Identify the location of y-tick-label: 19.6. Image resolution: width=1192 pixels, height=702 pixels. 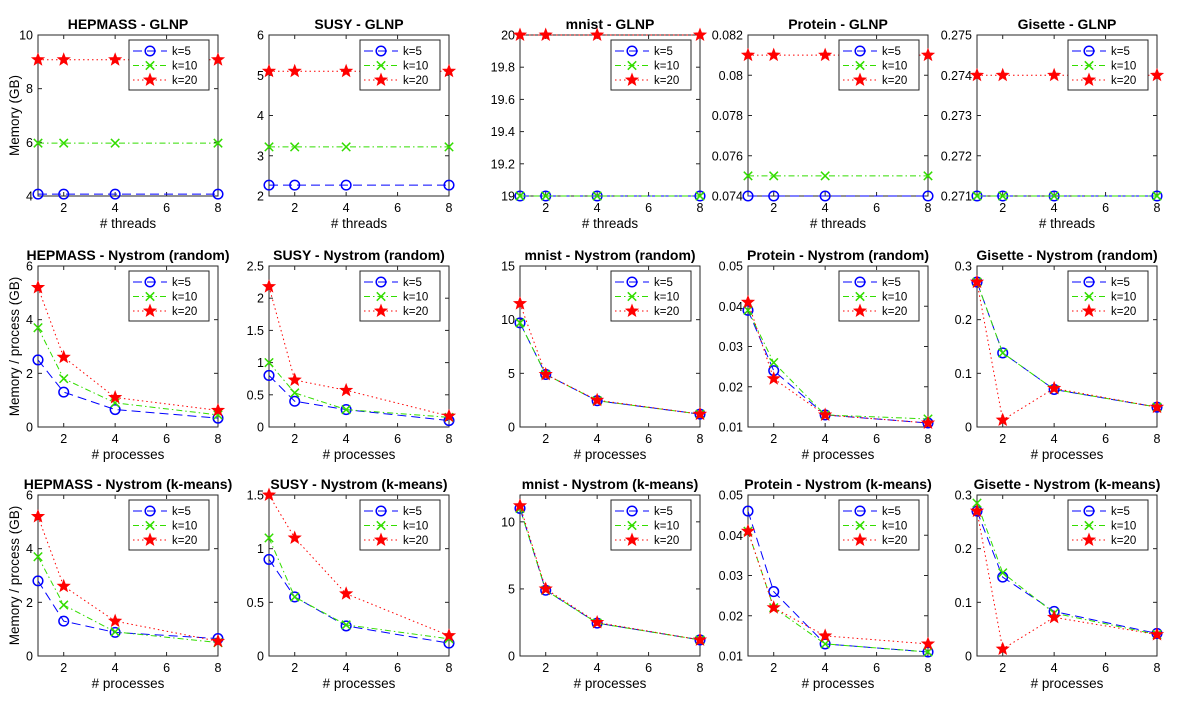
(503, 100).